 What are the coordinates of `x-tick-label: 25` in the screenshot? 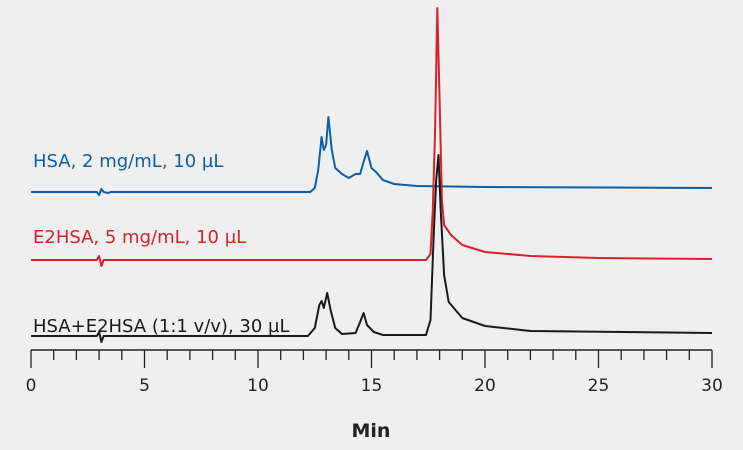 It's located at (599, 386).